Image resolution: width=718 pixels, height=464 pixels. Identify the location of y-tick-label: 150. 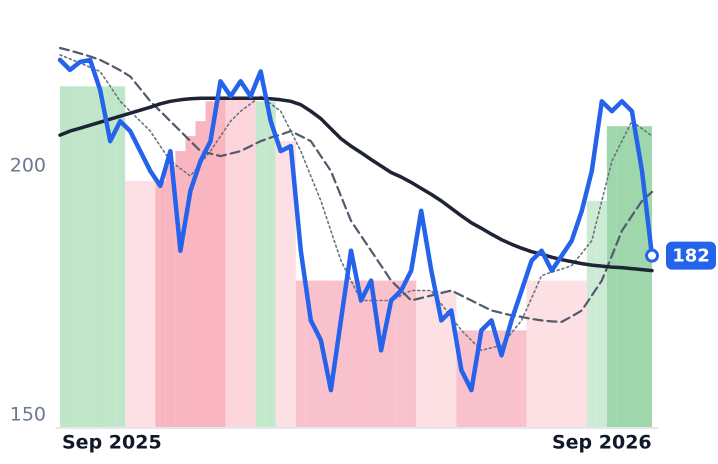
(28, 415).